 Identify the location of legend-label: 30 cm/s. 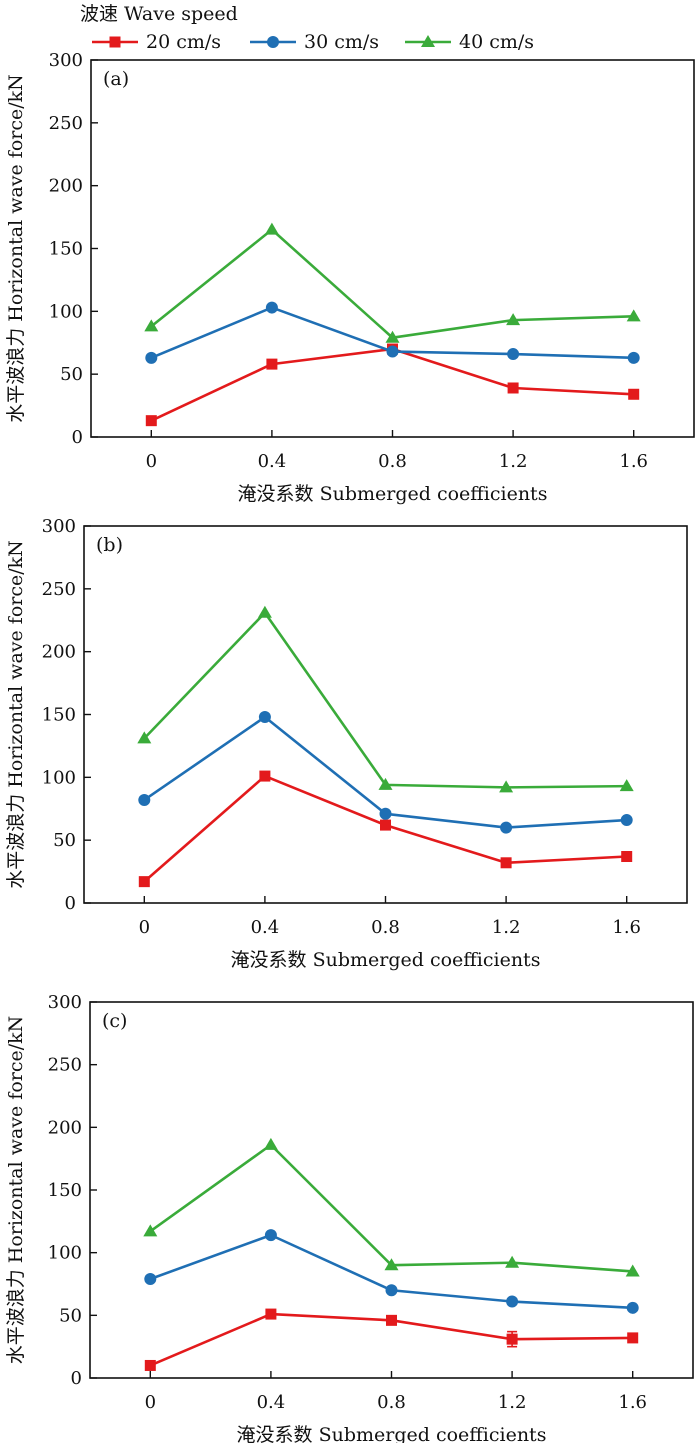
(341, 42).